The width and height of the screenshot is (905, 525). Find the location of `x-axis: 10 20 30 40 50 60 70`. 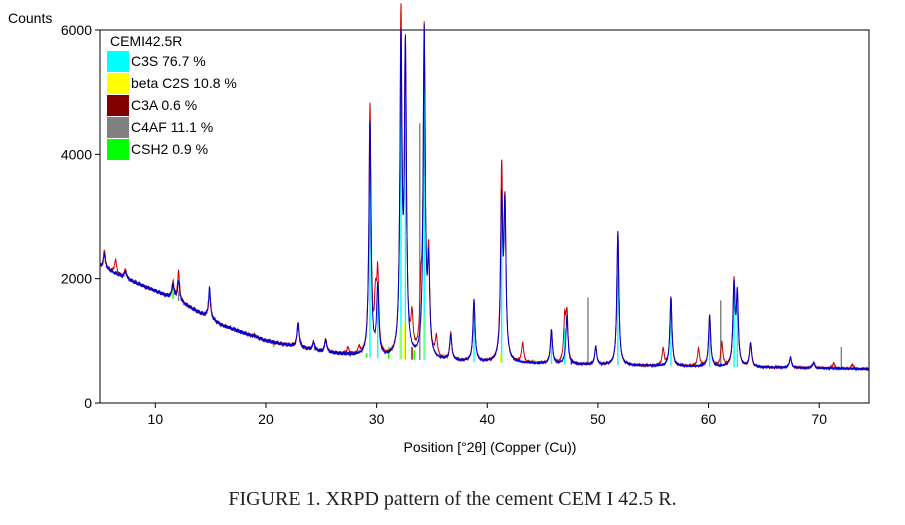

x-axis: 10 20 30 40 50 60 70 is located at coordinates (487, 415).